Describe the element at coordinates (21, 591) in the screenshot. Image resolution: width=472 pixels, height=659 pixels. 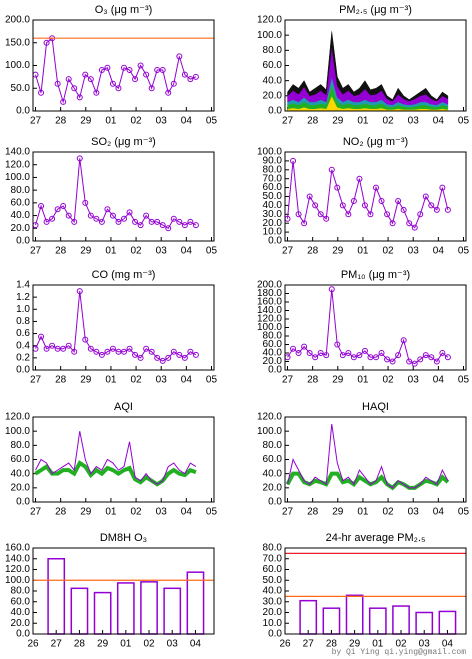
I see `y-tick-label: 80.0` at that location.